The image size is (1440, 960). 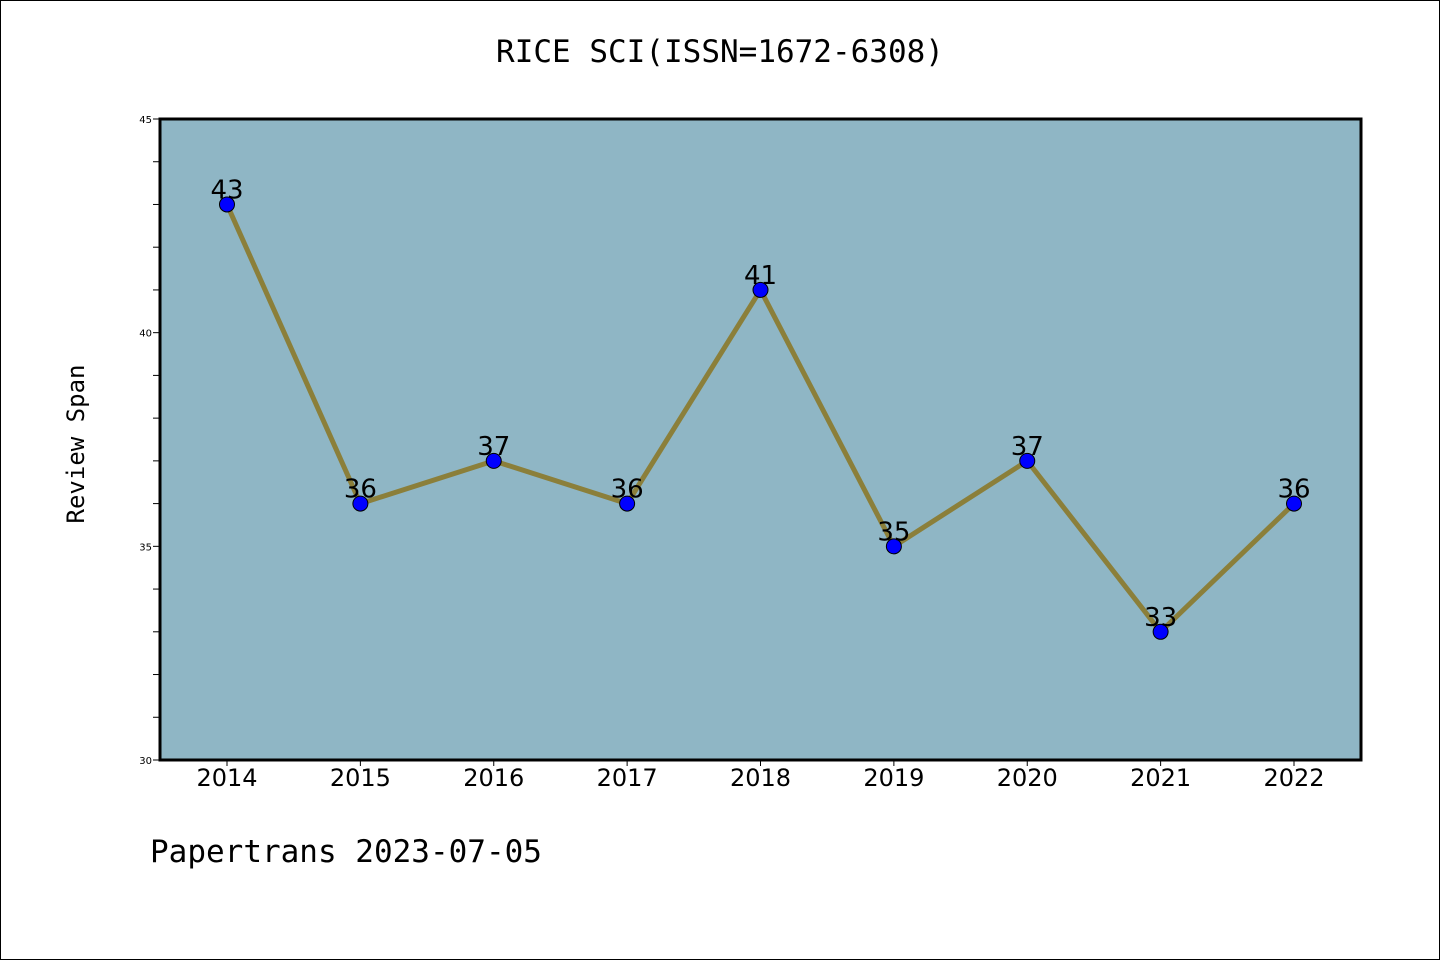 I want to click on data-label: 41, so click(x=760, y=276).